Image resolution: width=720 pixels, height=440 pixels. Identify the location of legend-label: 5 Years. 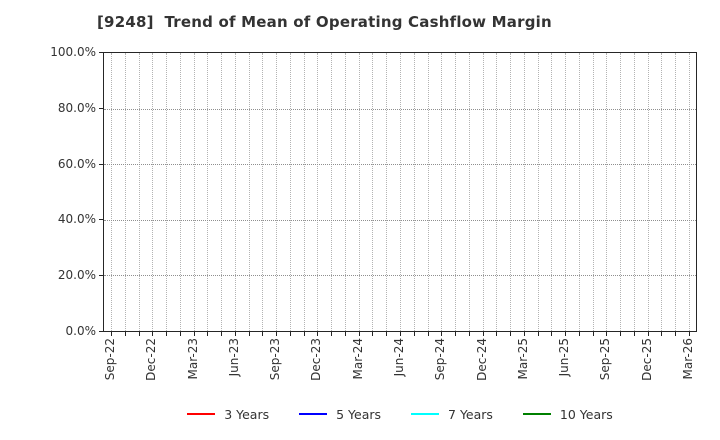
(359, 414).